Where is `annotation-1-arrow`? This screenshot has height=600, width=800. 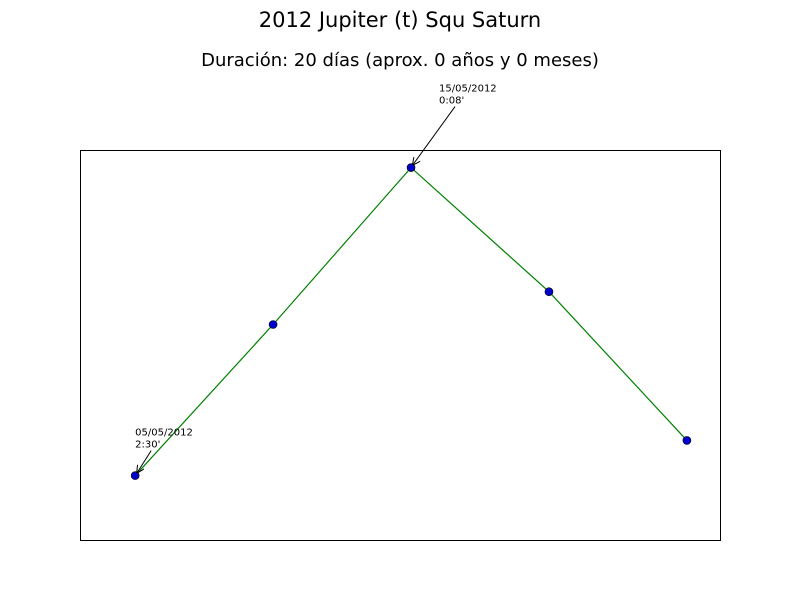
annotation-1-arrow is located at coordinates (434, 136).